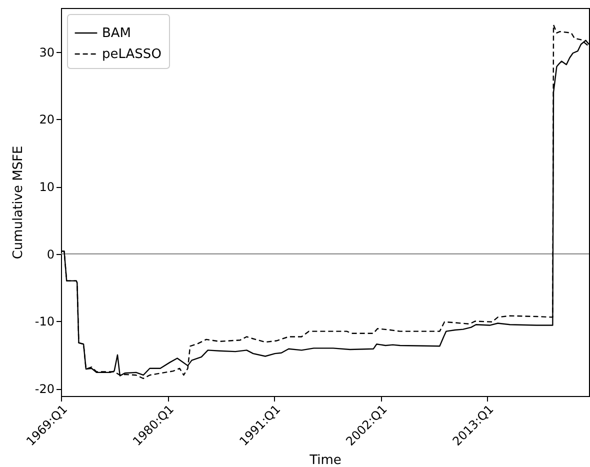  Describe the element at coordinates (44, 321) in the screenshot. I see `y-tick-label: -10` at that location.